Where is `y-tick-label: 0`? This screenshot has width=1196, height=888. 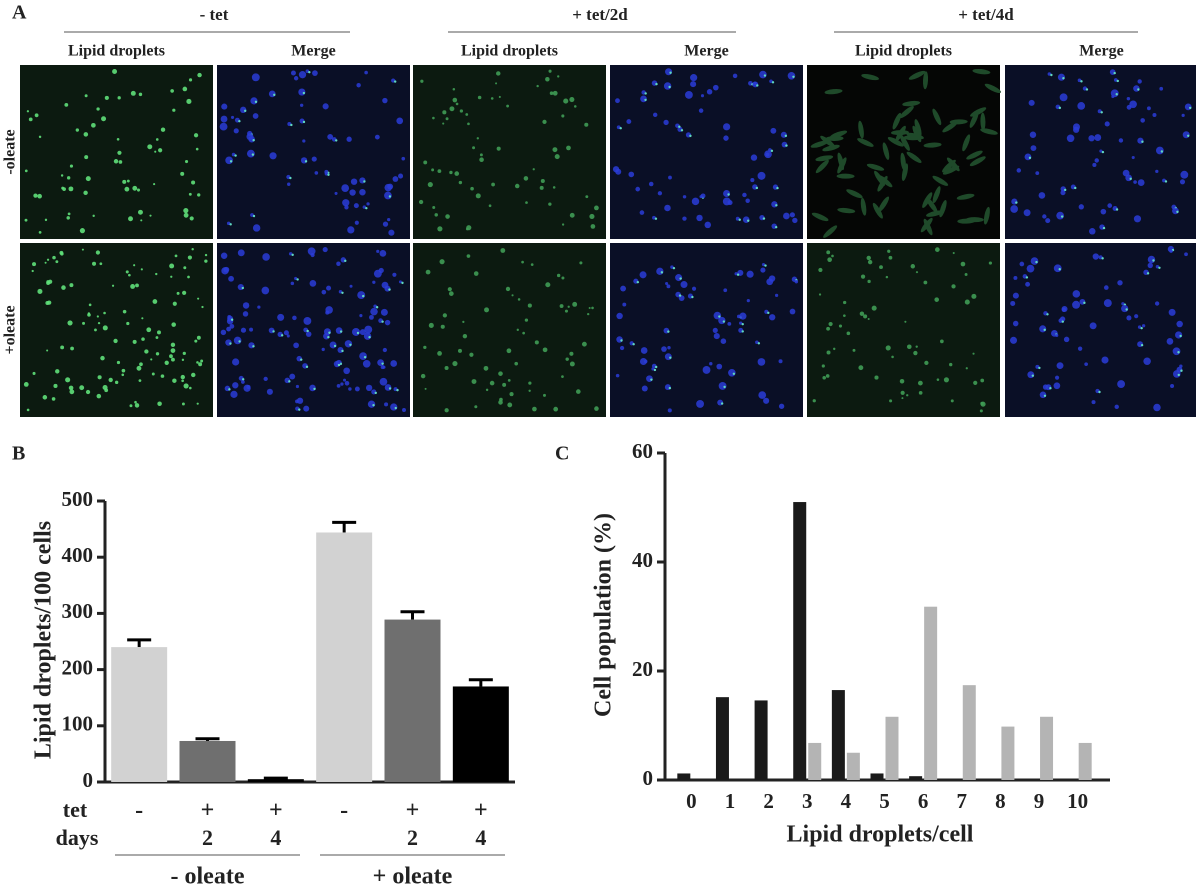 y-tick-label: 0 is located at coordinates (648, 778).